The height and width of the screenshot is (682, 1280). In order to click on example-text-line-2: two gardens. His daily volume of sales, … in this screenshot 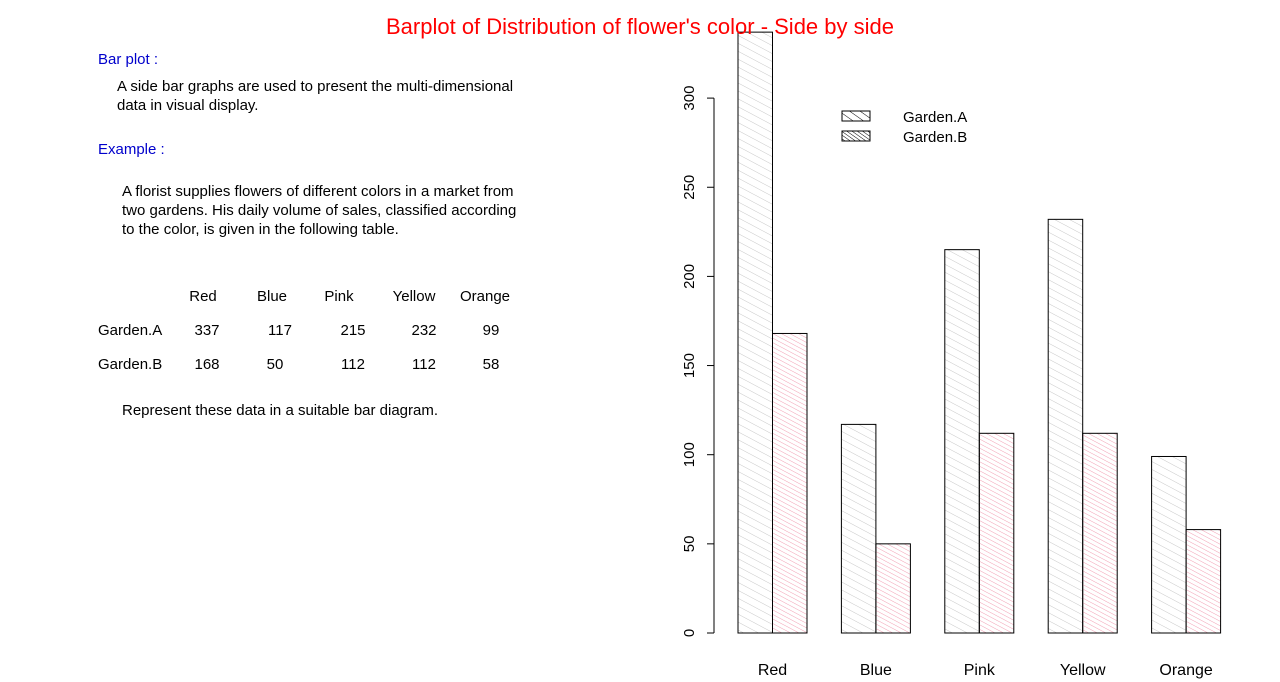, I will do `click(319, 210)`.